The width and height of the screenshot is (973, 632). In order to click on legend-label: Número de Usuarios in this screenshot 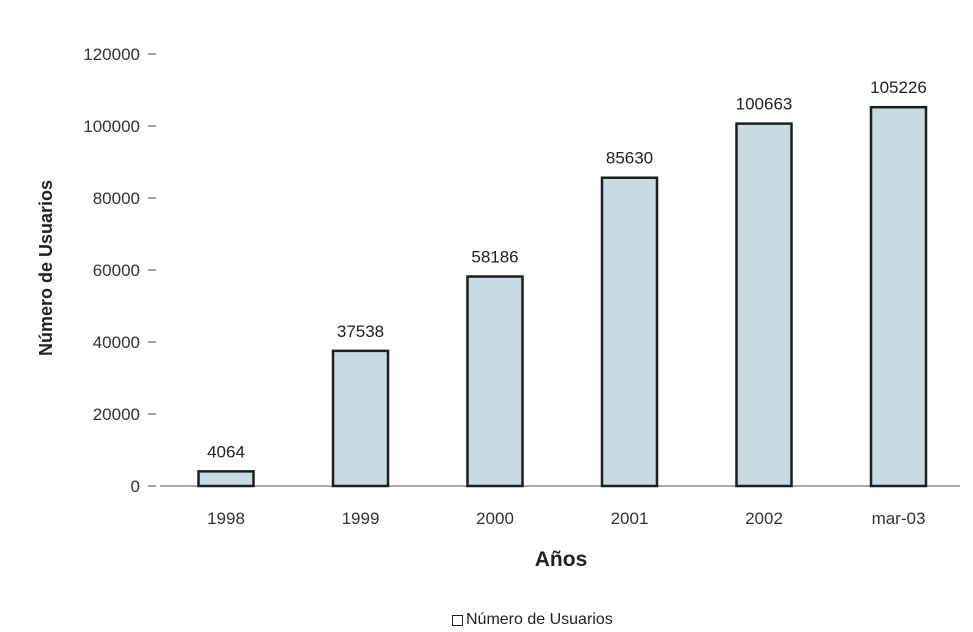, I will do `click(539, 619)`.